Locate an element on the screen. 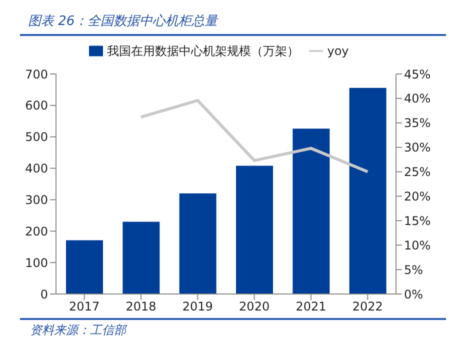 Image resolution: width=454 pixels, height=341 pixels. y2-tick-label: 5% is located at coordinates (414, 269).